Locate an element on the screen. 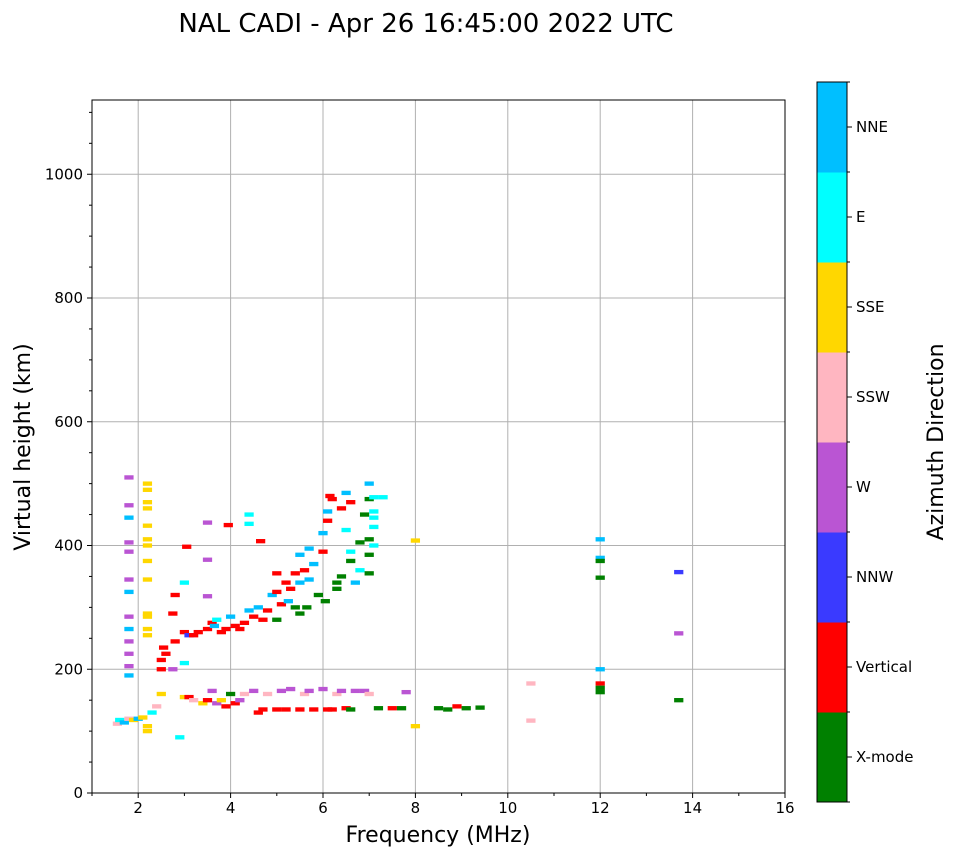 Image resolution: width=958 pixels, height=861 pixels. x-tick-label: 4 is located at coordinates (231, 808).